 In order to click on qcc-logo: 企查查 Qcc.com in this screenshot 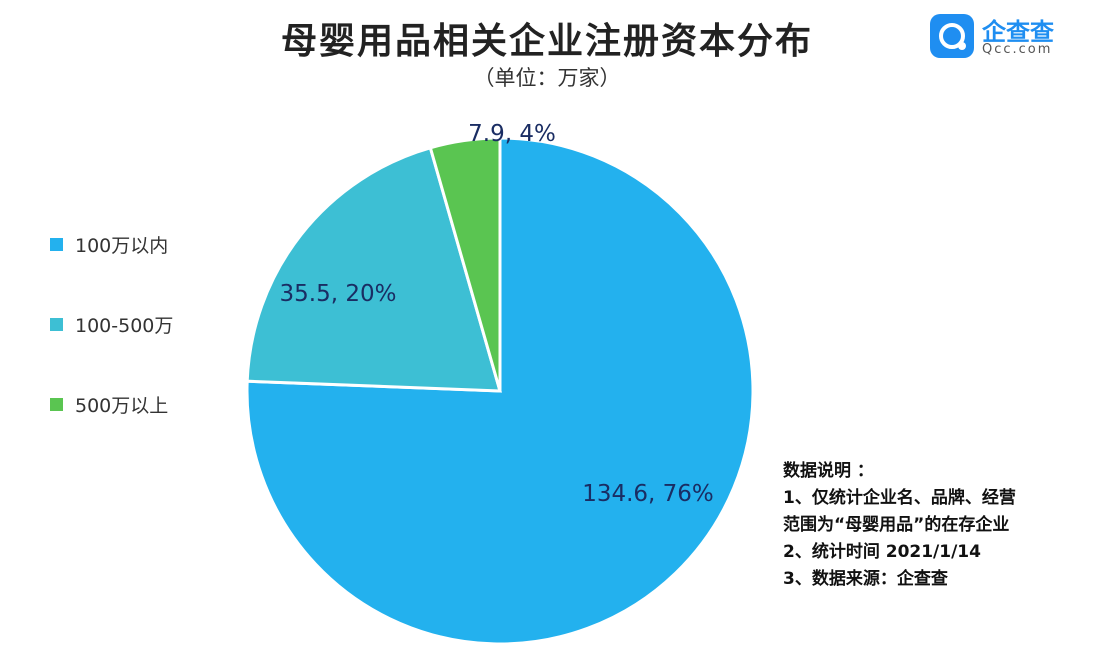, I will do `click(1005, 36)`.